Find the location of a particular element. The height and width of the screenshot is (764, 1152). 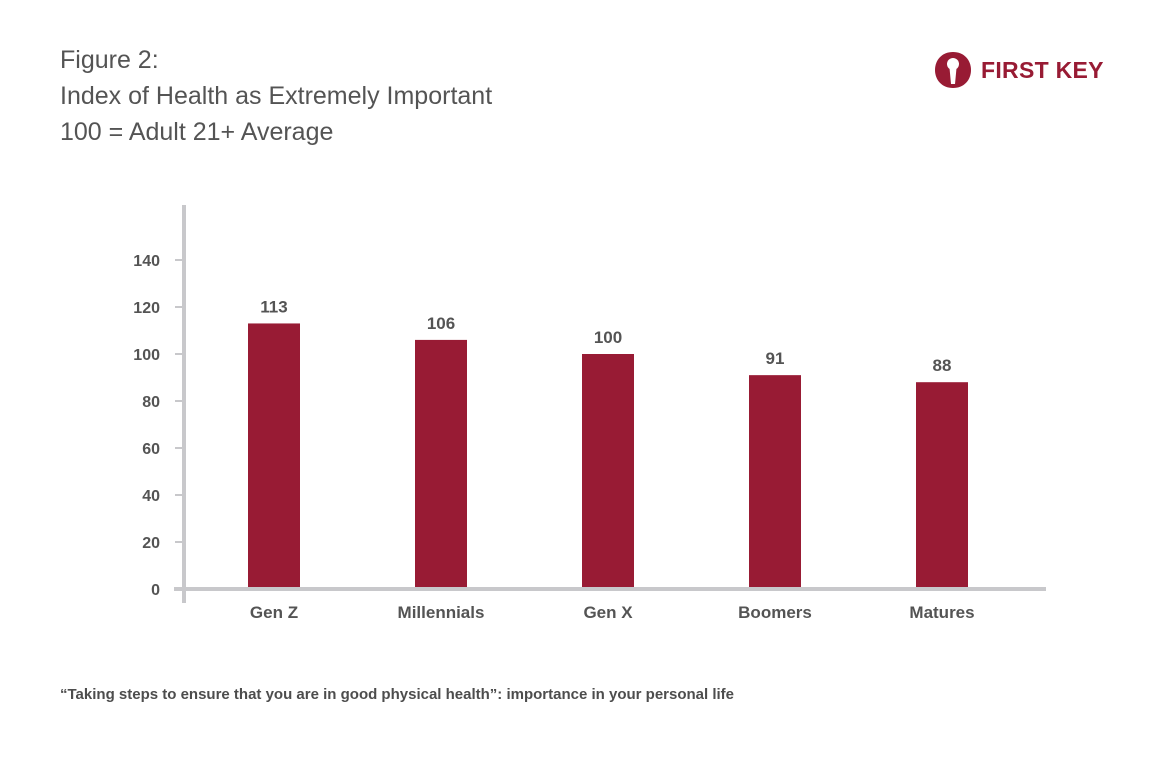

y-tick-label: 140 is located at coordinates (146, 261).